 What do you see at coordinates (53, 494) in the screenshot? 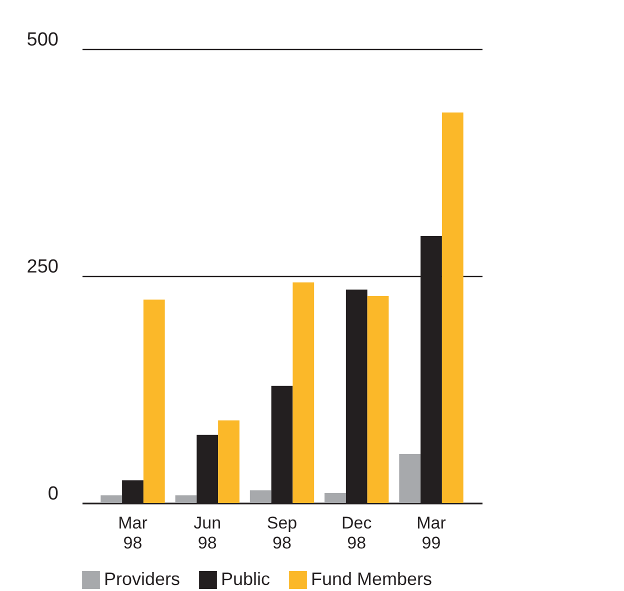
I see `y-tick-label: 0` at bounding box center [53, 494].